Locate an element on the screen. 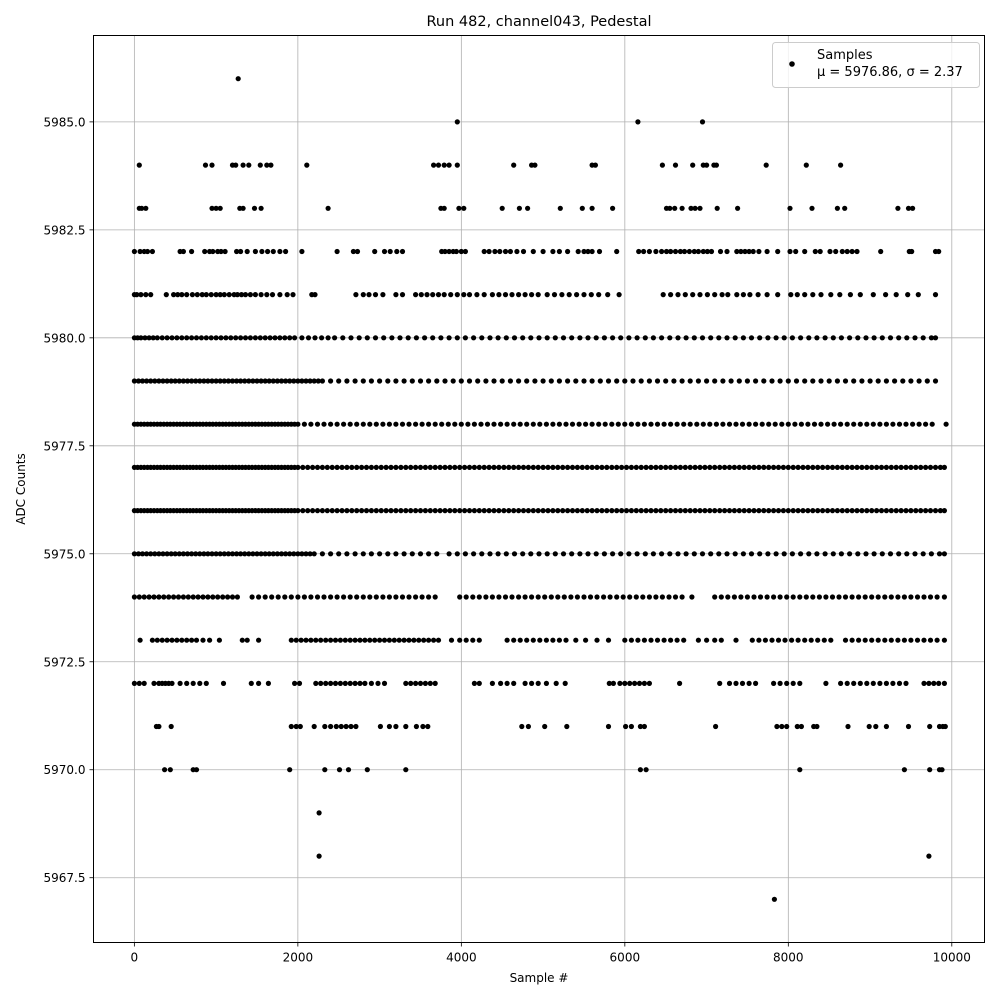  y-axis-label: ADC Counts is located at coordinates (21, 489).